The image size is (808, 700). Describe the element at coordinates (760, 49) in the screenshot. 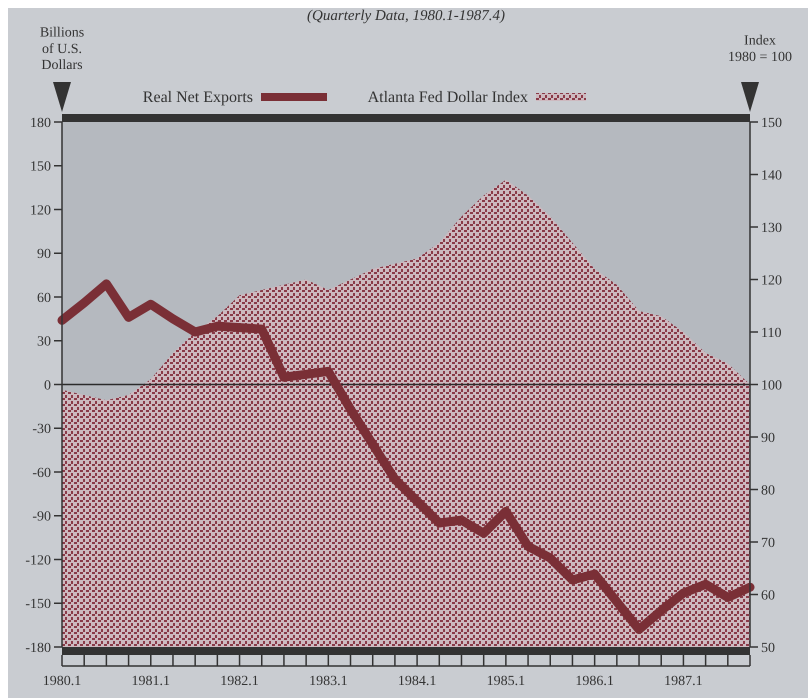

I see `y2-axis-title: Index 1980 = 100` at that location.